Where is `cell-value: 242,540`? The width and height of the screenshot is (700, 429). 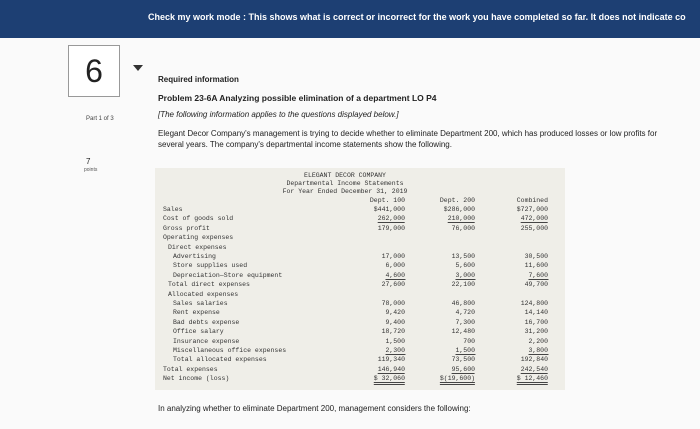 cell-value: 242,540 is located at coordinates (534, 369).